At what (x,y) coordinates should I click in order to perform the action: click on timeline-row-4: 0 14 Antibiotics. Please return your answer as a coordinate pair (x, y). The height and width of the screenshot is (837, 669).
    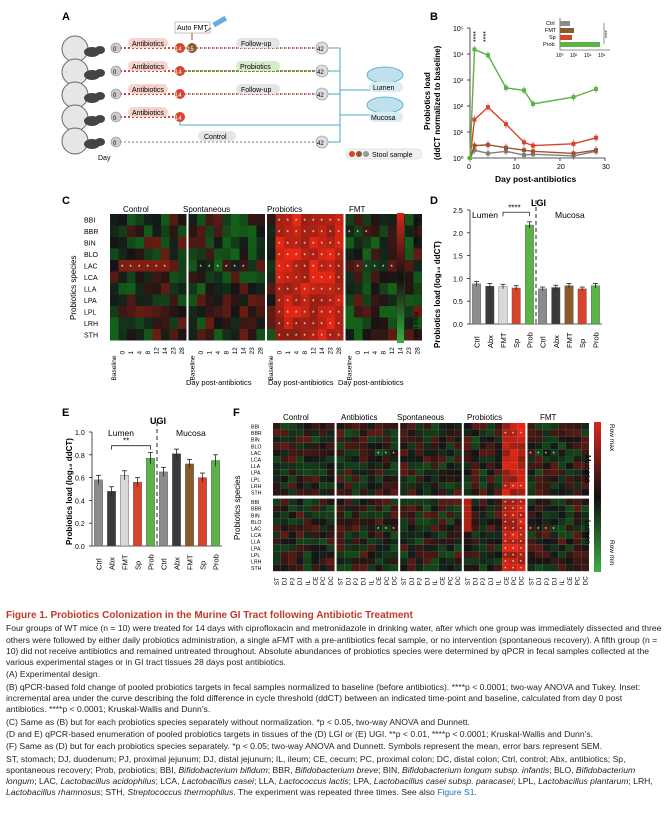
    Looking at the image, I should click on (147, 115).